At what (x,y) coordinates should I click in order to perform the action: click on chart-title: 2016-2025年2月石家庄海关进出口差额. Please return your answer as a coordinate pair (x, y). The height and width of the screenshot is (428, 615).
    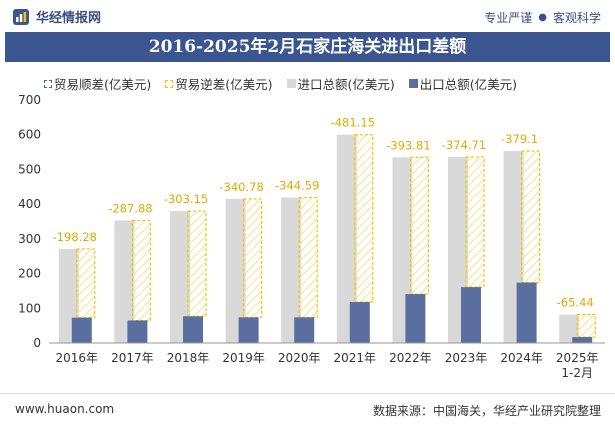
    Looking at the image, I should click on (307, 47).